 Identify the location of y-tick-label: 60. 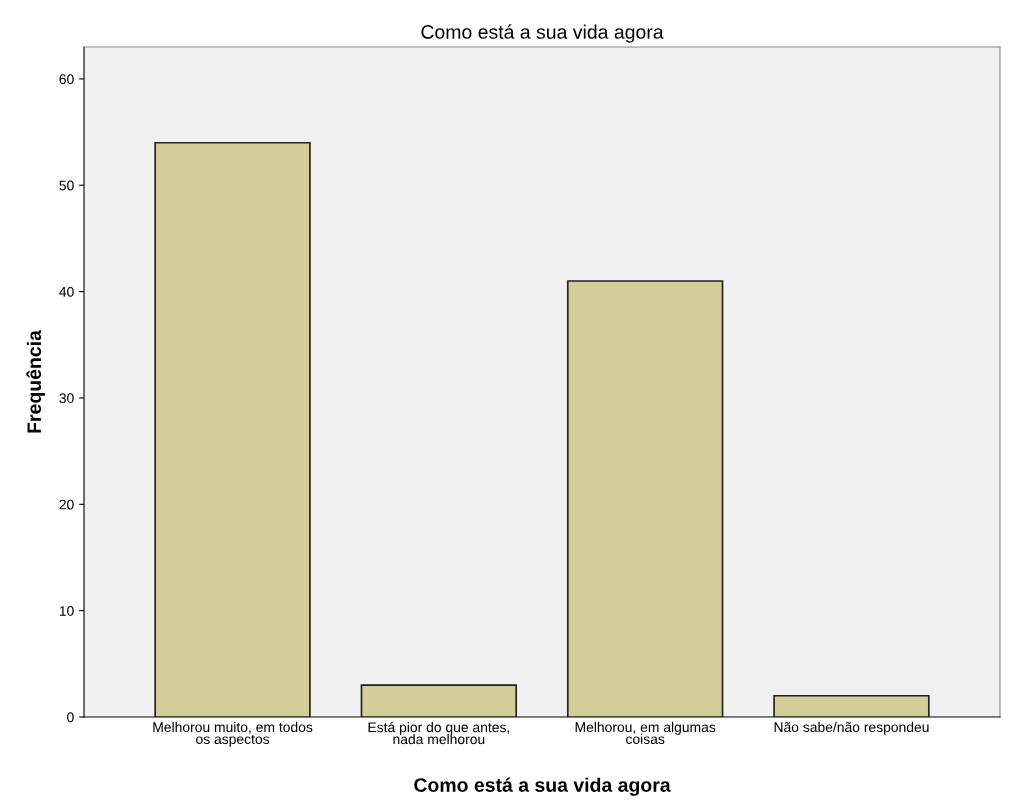
(66, 79).